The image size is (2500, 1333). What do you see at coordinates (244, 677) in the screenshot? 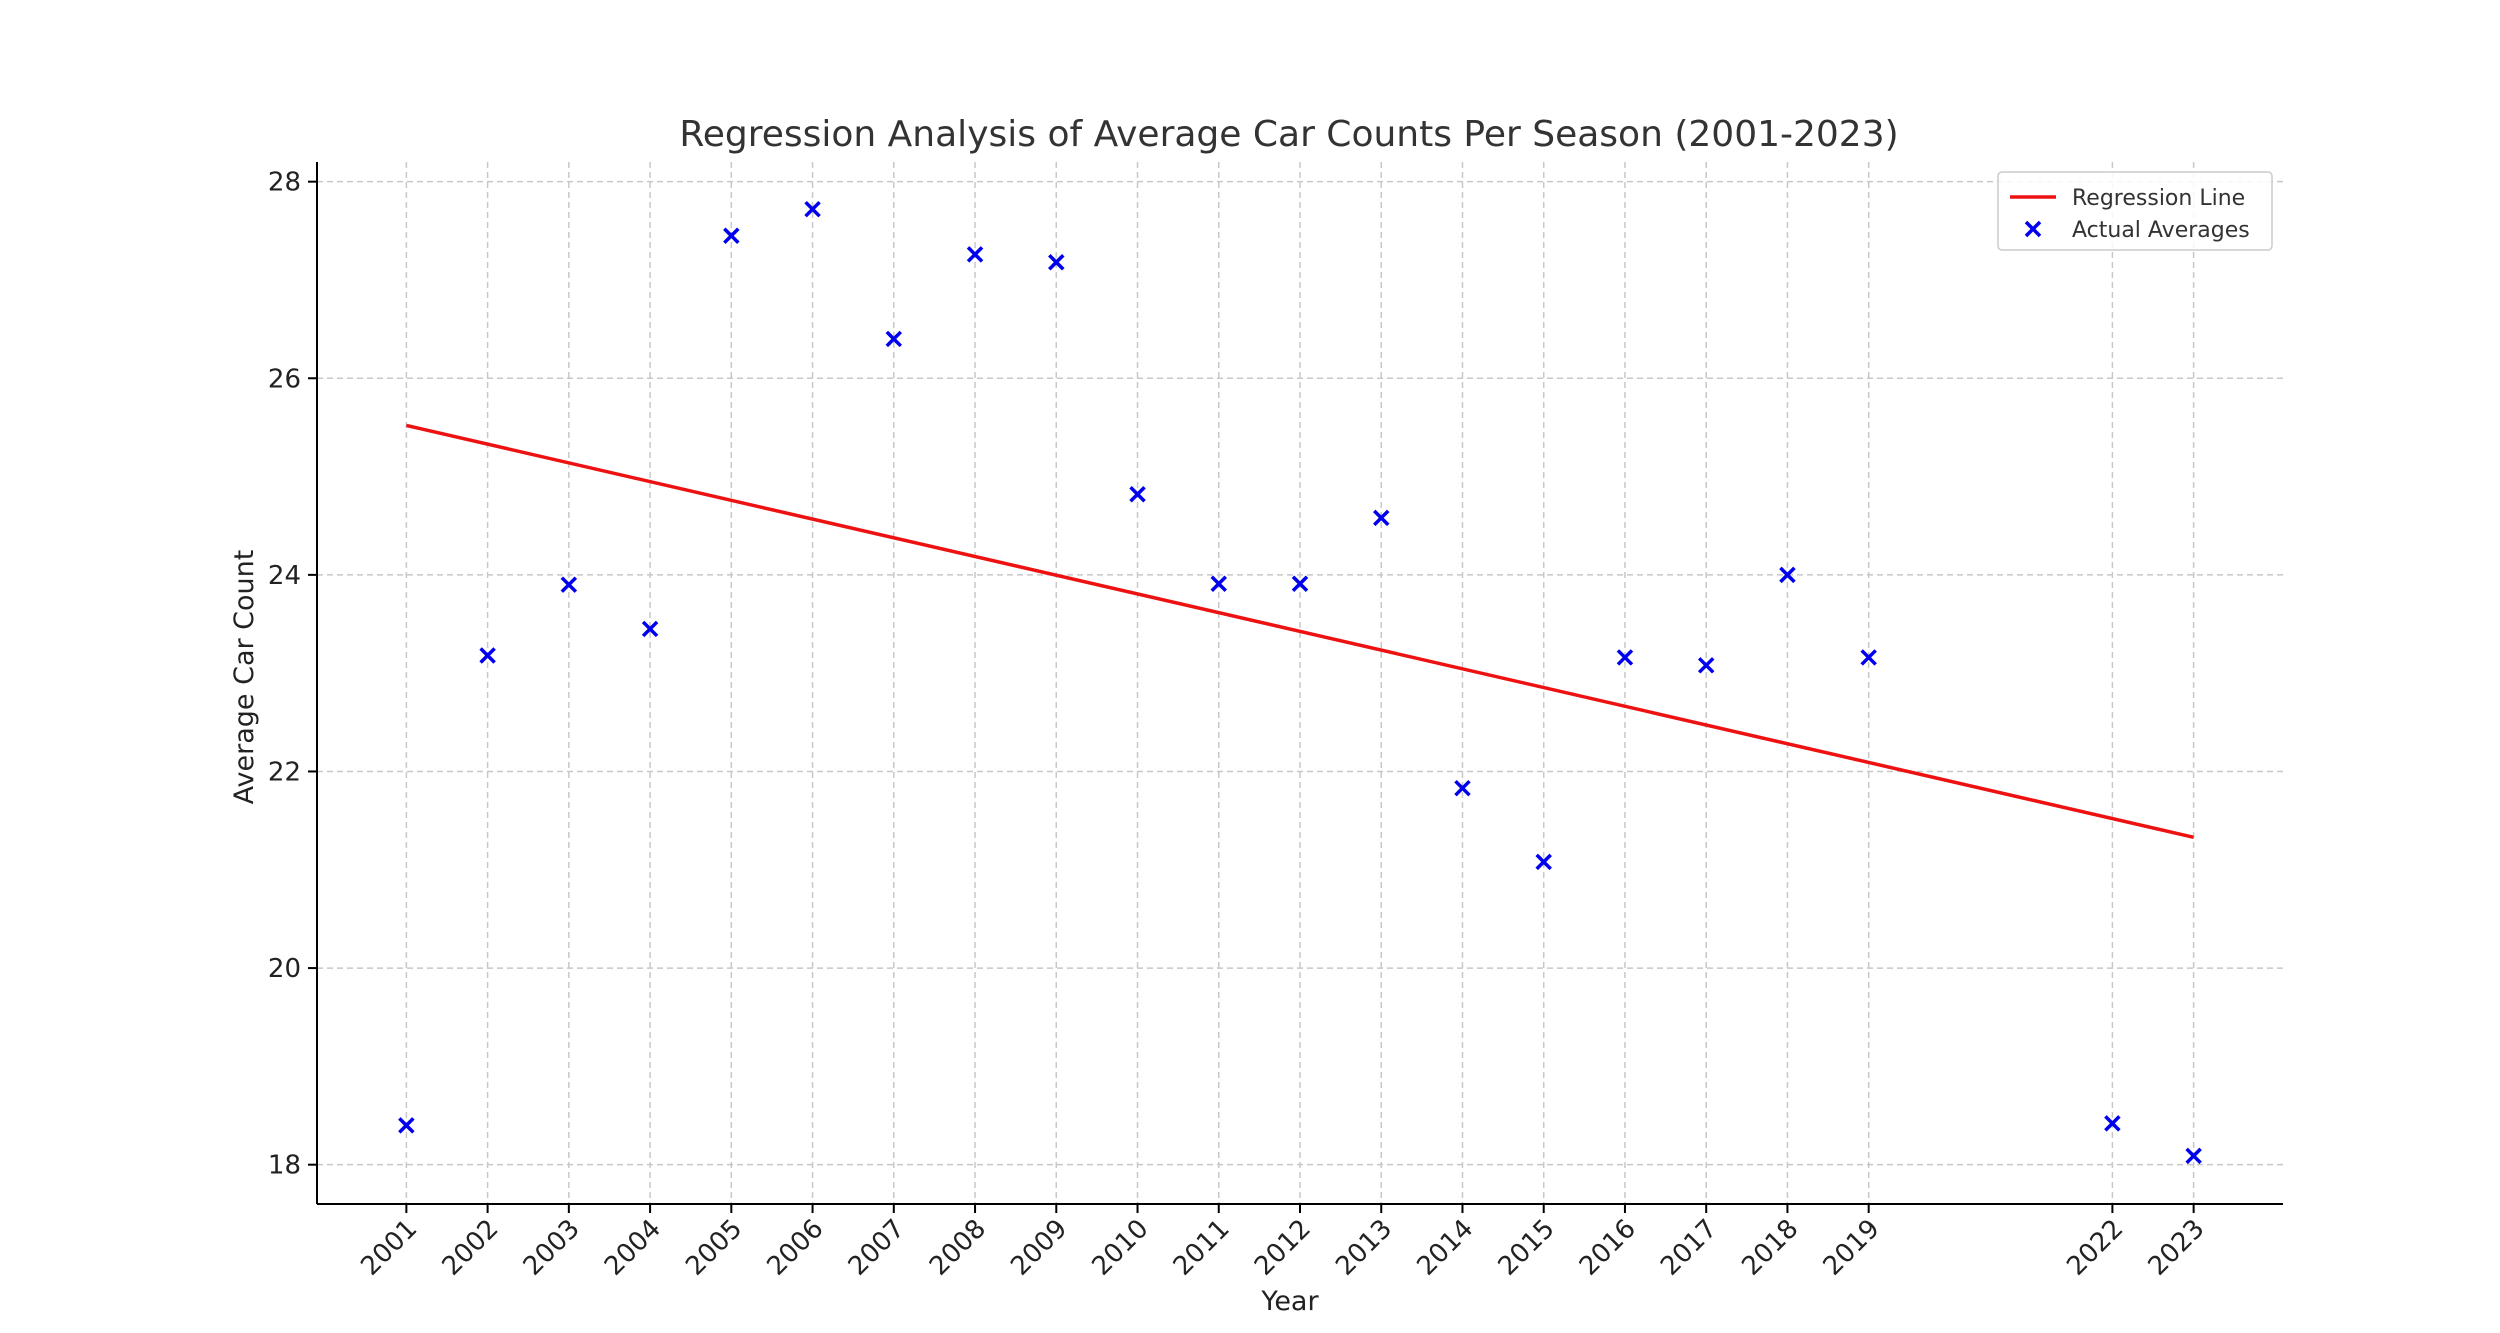
I see `y-axis-label: Average Car Count` at bounding box center [244, 677].